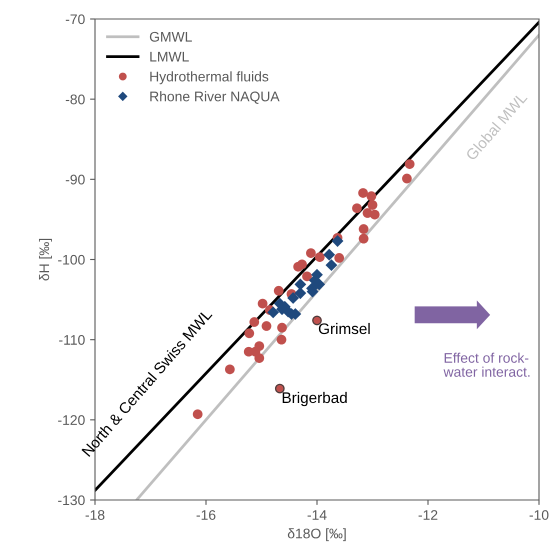  Describe the element at coordinates (206, 515) in the screenshot. I see `x-tick-label: -16` at that location.